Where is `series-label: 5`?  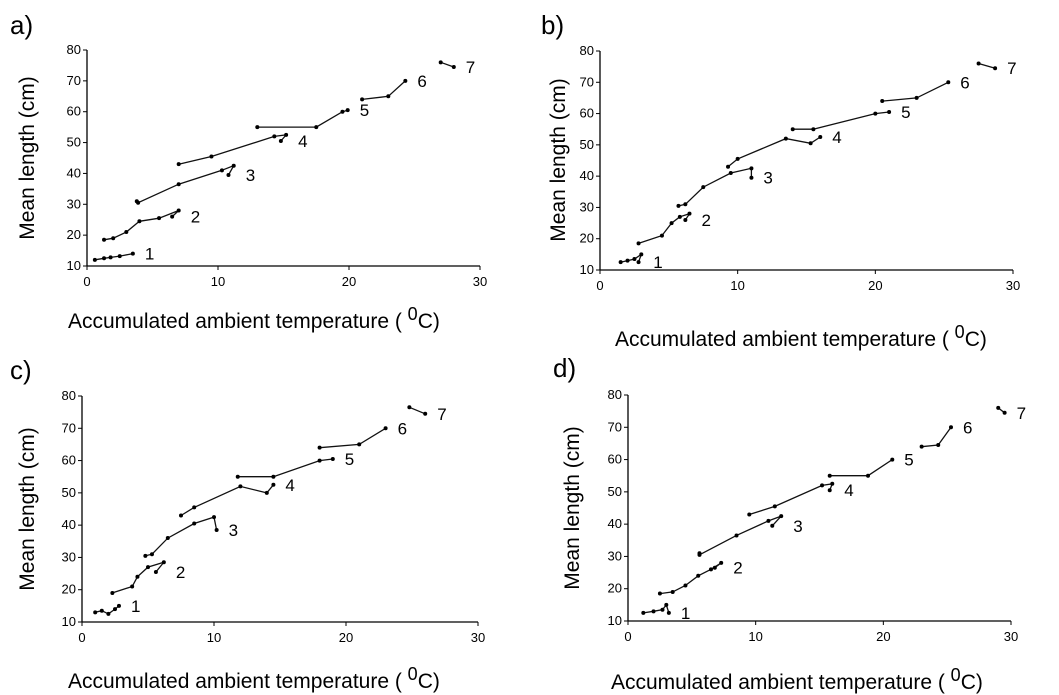
series-label: 5 is located at coordinates (905, 112).